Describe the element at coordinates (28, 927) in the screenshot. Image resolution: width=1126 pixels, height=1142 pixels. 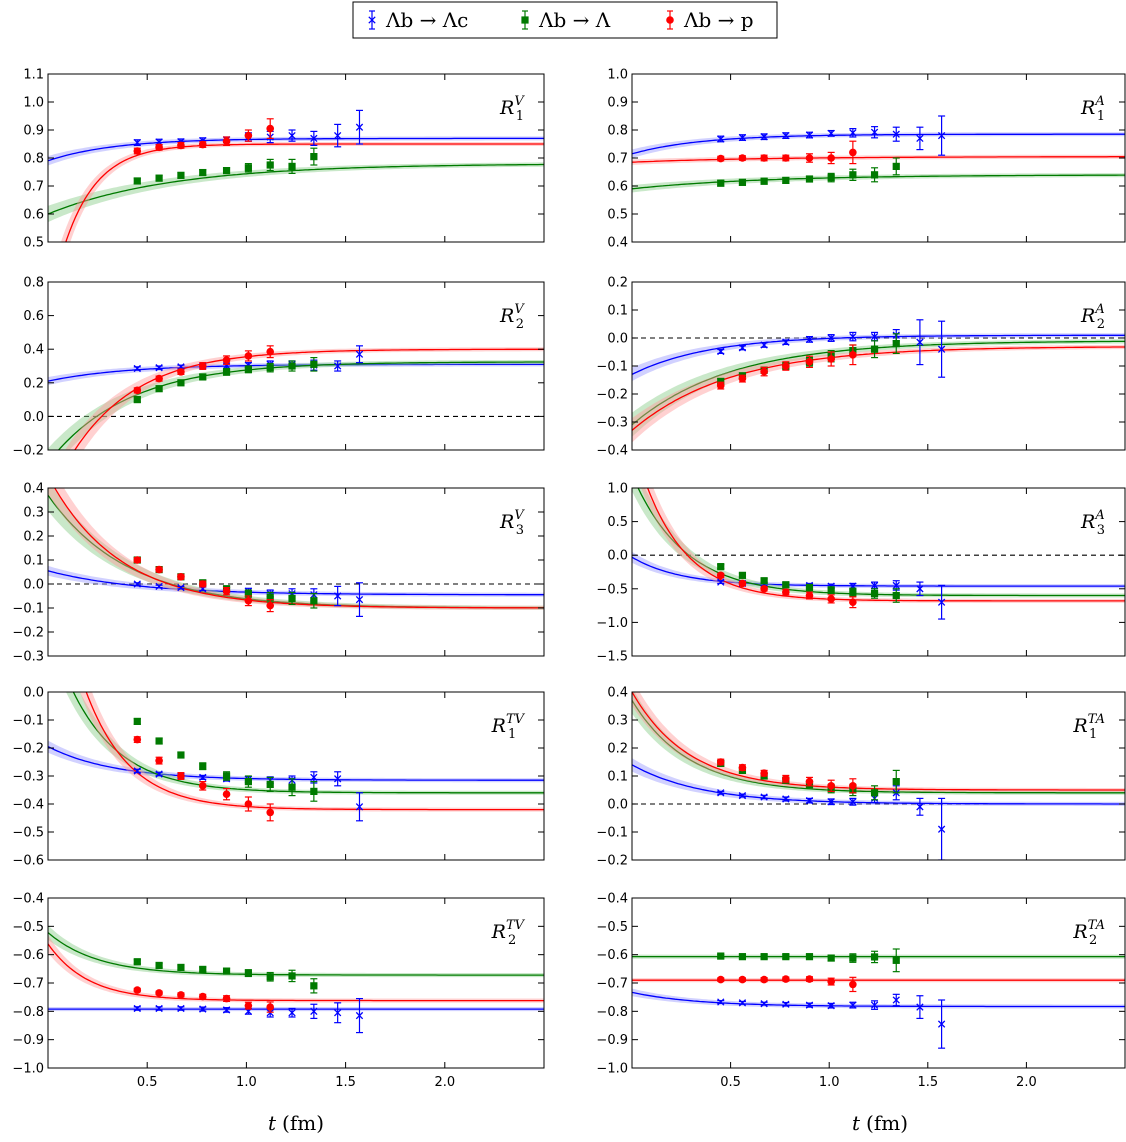
I see `y-tick-label: −0.5` at that location.